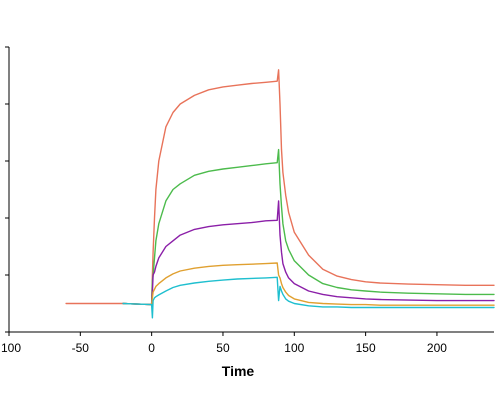  I want to click on x-tick-label-5: 150, so click(366, 348).